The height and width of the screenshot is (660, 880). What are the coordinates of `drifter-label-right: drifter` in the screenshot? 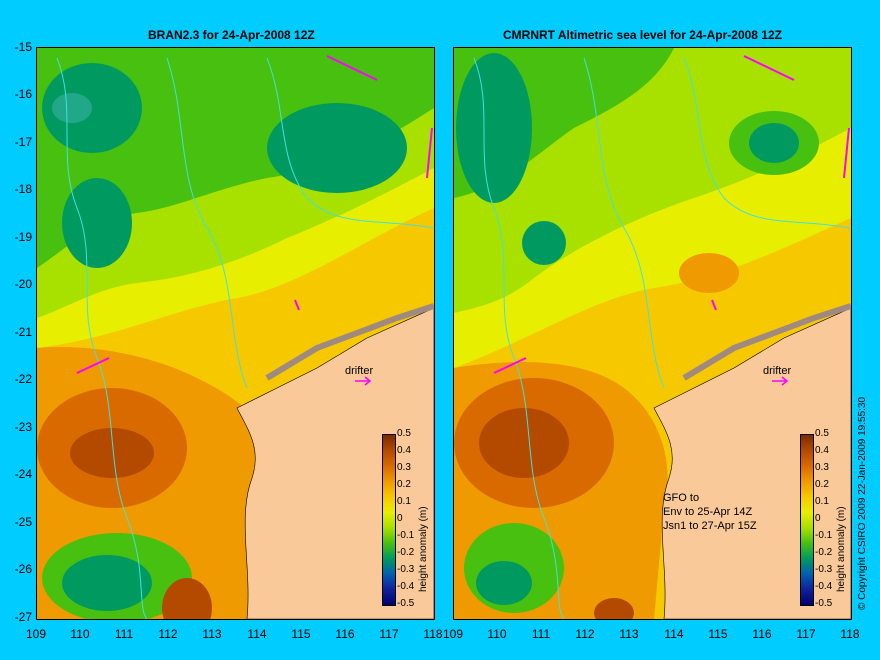 It's located at (777, 371).